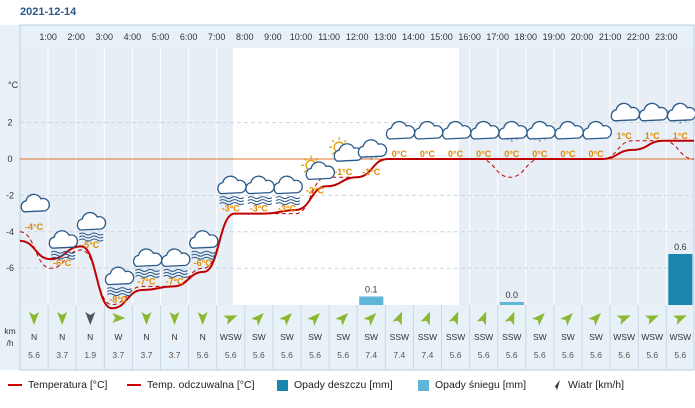 The height and width of the screenshot is (408, 695). Describe the element at coordinates (638, 37) in the screenshot. I see `hour-tick-label: 22:00` at that location.